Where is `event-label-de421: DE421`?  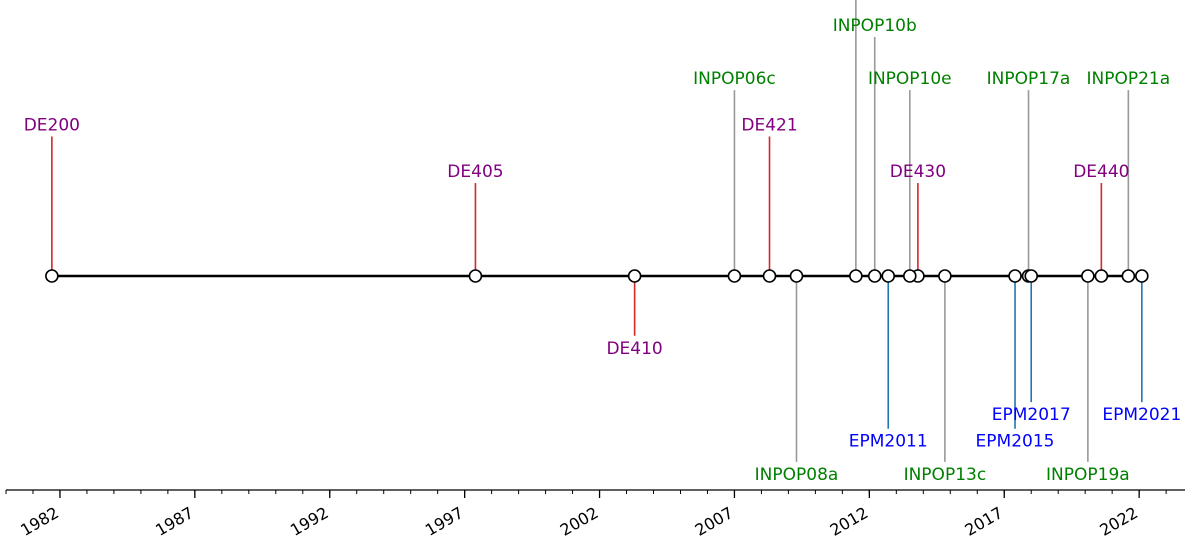 event-label-de421: DE421 is located at coordinates (769, 126).